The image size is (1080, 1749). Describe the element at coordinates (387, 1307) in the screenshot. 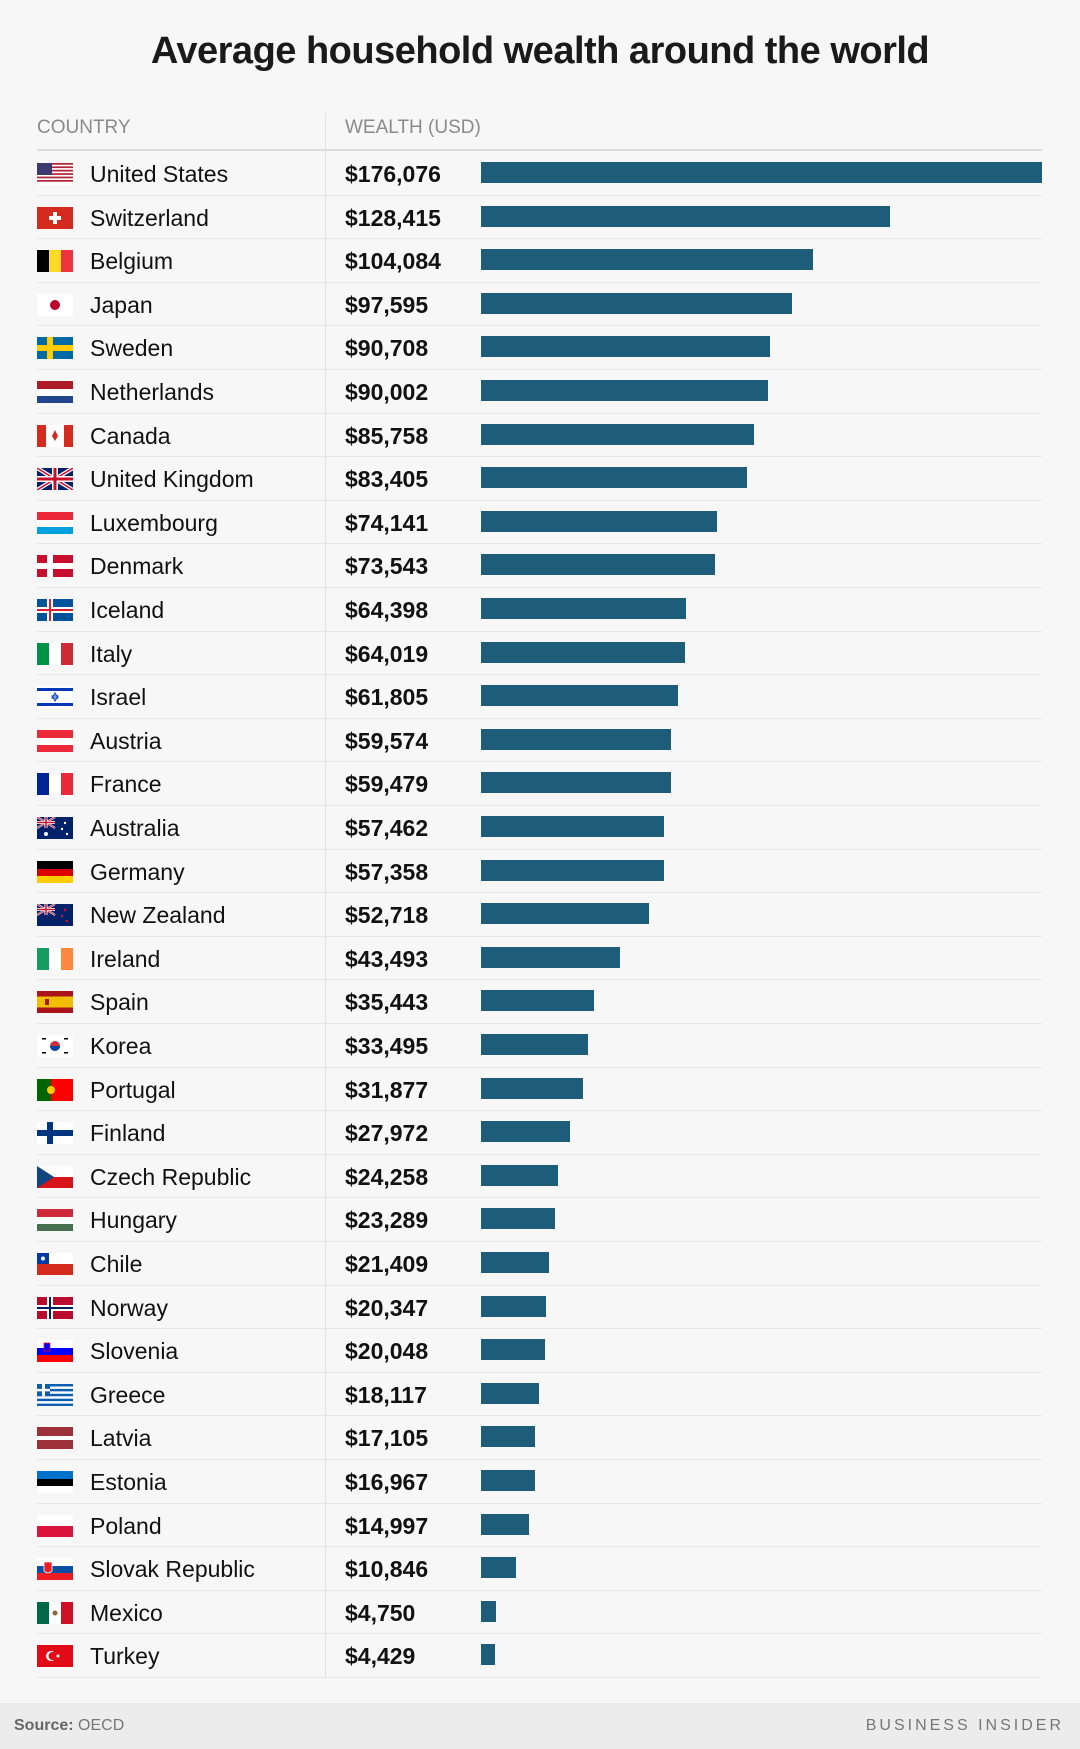

I see `value-label: $20,347` at that location.